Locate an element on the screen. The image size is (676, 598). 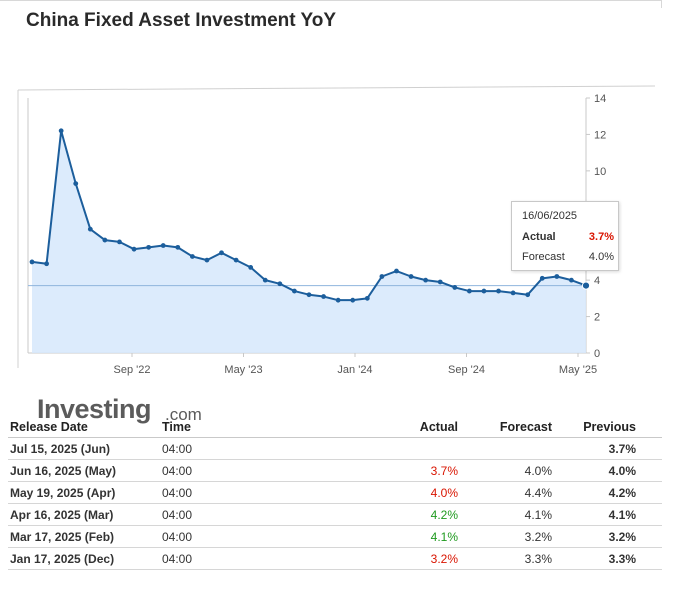
actual-cell: 4.0% is located at coordinates (444, 493).